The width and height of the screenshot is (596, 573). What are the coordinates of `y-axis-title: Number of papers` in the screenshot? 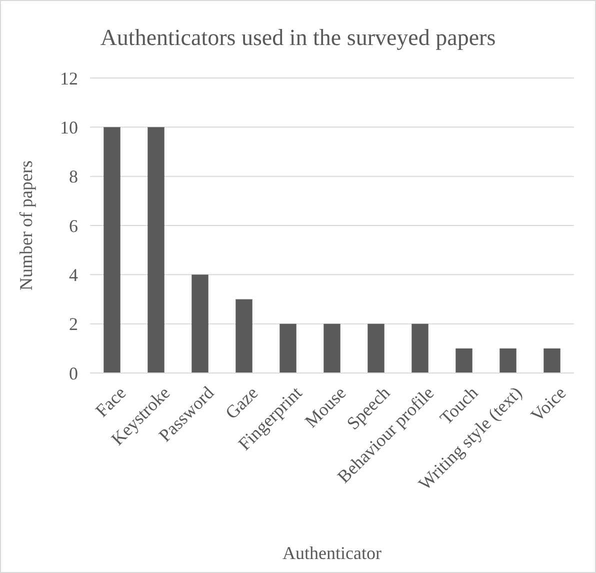 It's located at (26, 225).